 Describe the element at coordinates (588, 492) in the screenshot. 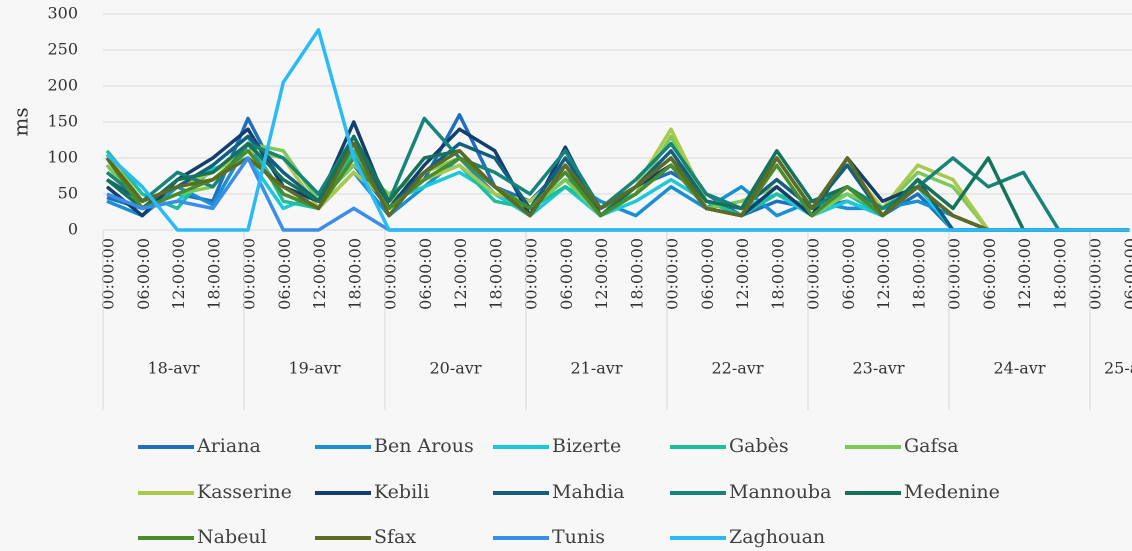

I see `legend-label: Mahdia` at that location.